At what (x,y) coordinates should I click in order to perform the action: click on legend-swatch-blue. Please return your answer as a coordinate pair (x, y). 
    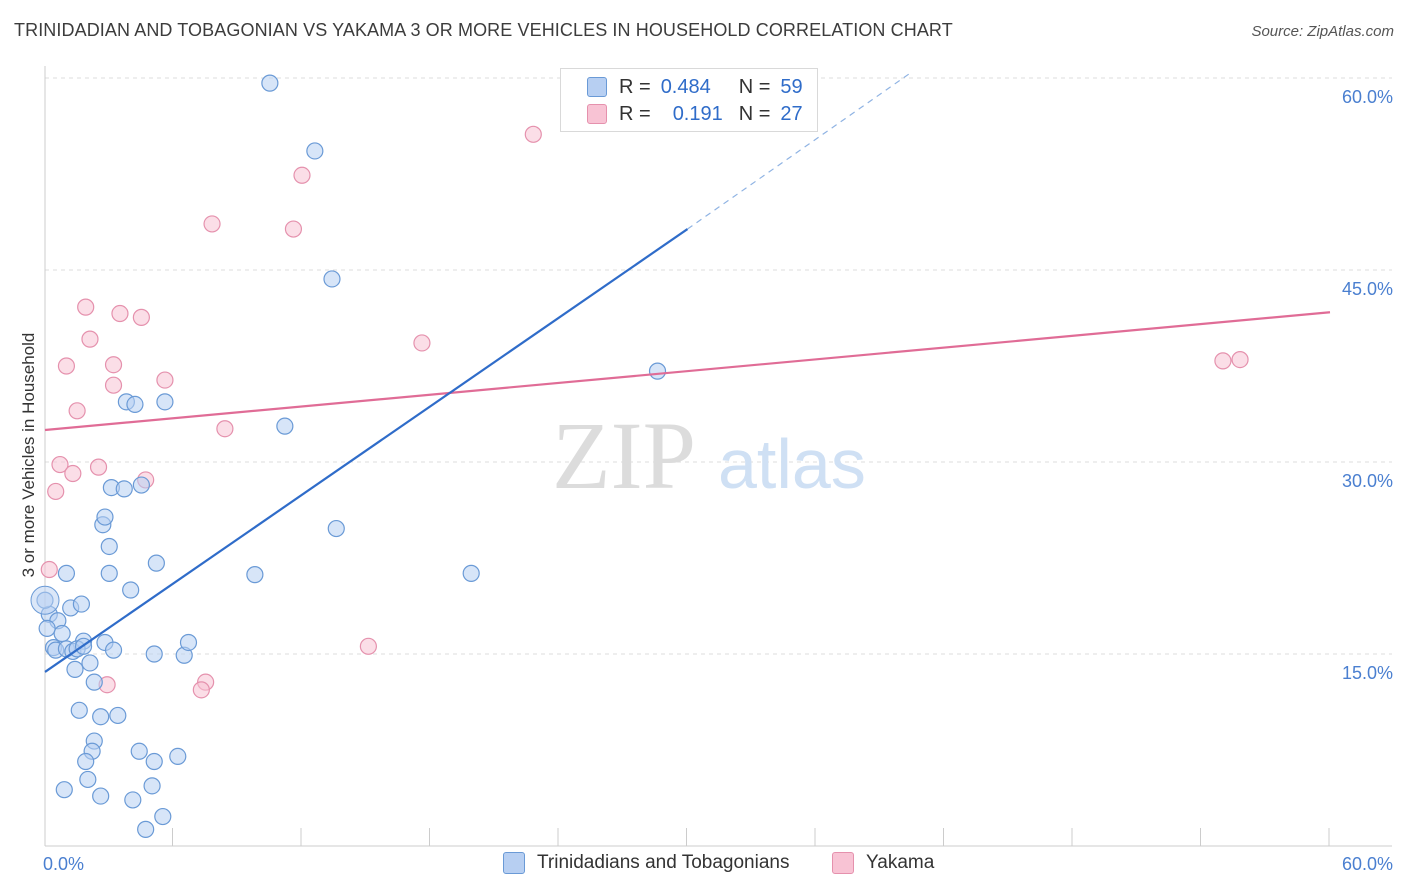
    Looking at the image, I should click on (597, 87).